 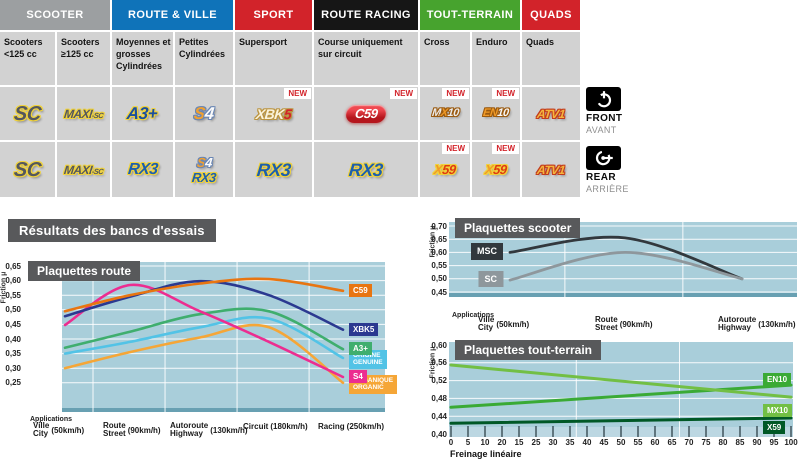 What do you see at coordinates (288, 113) in the screenshot?
I see `logo-text: 5` at bounding box center [288, 113].